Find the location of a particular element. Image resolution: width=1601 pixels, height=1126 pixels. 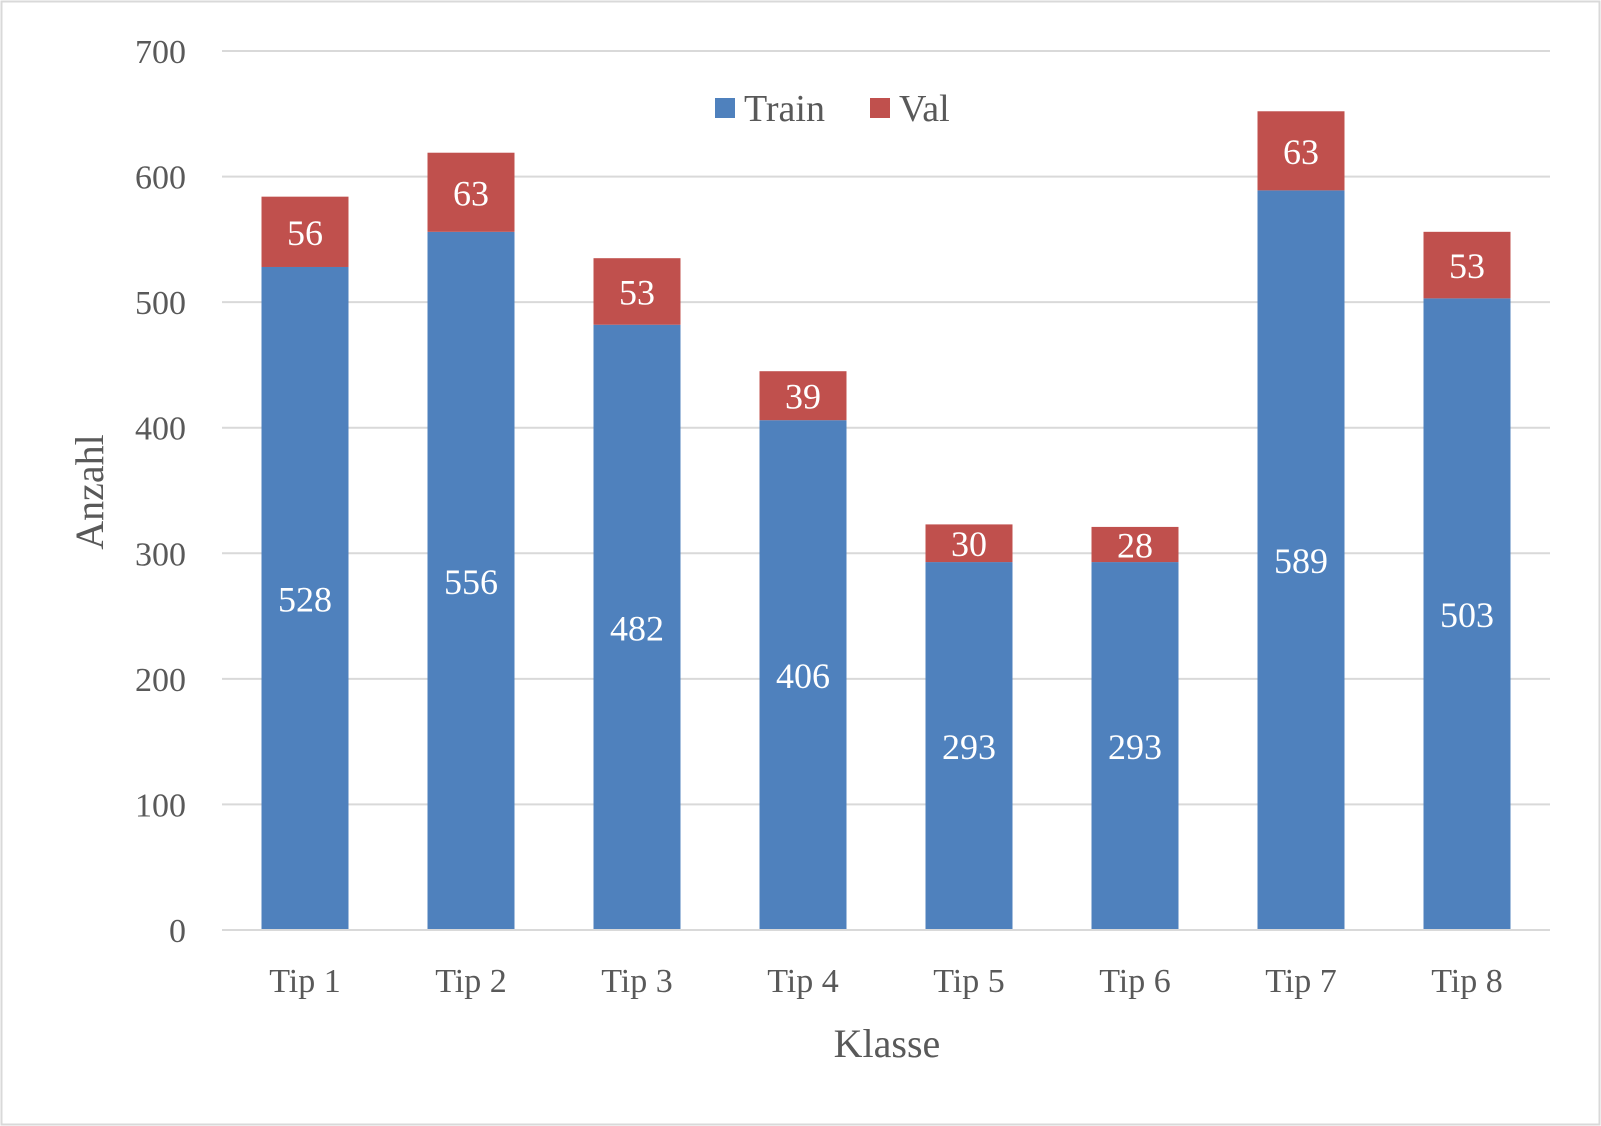

x-axis-ticks: Tip 1 Tip 2 Tip 3 Tip 4 Tip 5 Tip 6 Tip 7 Tip 8 is located at coordinates (886, 981).